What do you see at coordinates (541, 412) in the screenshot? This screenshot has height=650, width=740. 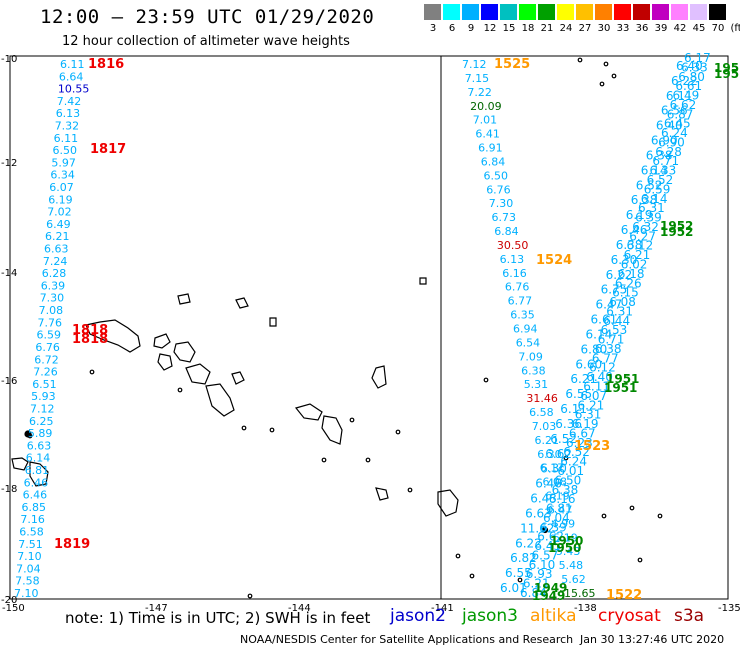 I see `wave-height-value: 6.58` at bounding box center [541, 412].